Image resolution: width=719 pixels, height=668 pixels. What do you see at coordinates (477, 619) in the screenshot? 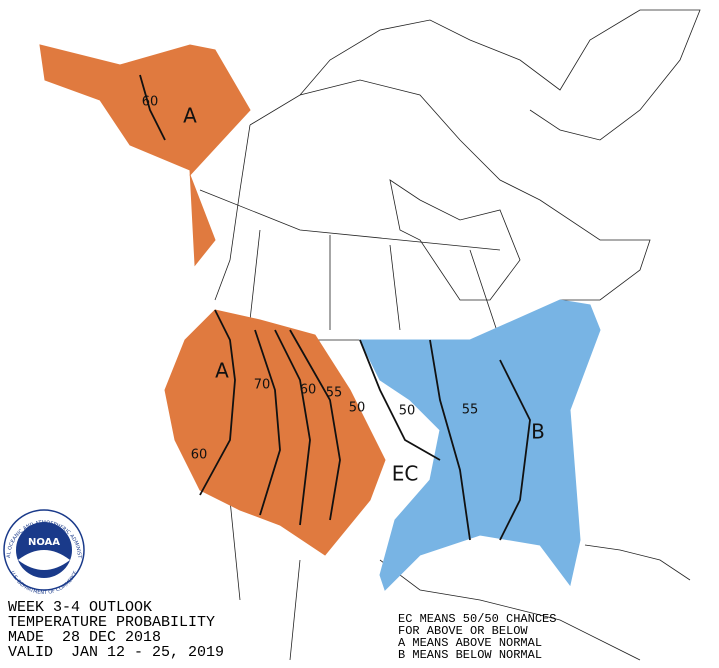
I see `legend-line: EC MEANS 50/50 CHANCES` at bounding box center [477, 619].